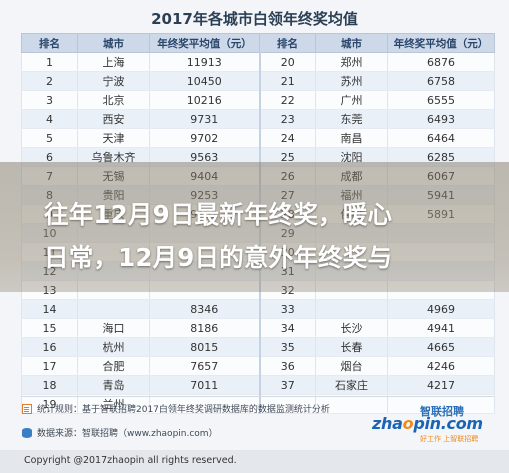 The width and height of the screenshot is (509, 473). Describe the element at coordinates (257, 396) in the screenshot. I see `divider` at that location.